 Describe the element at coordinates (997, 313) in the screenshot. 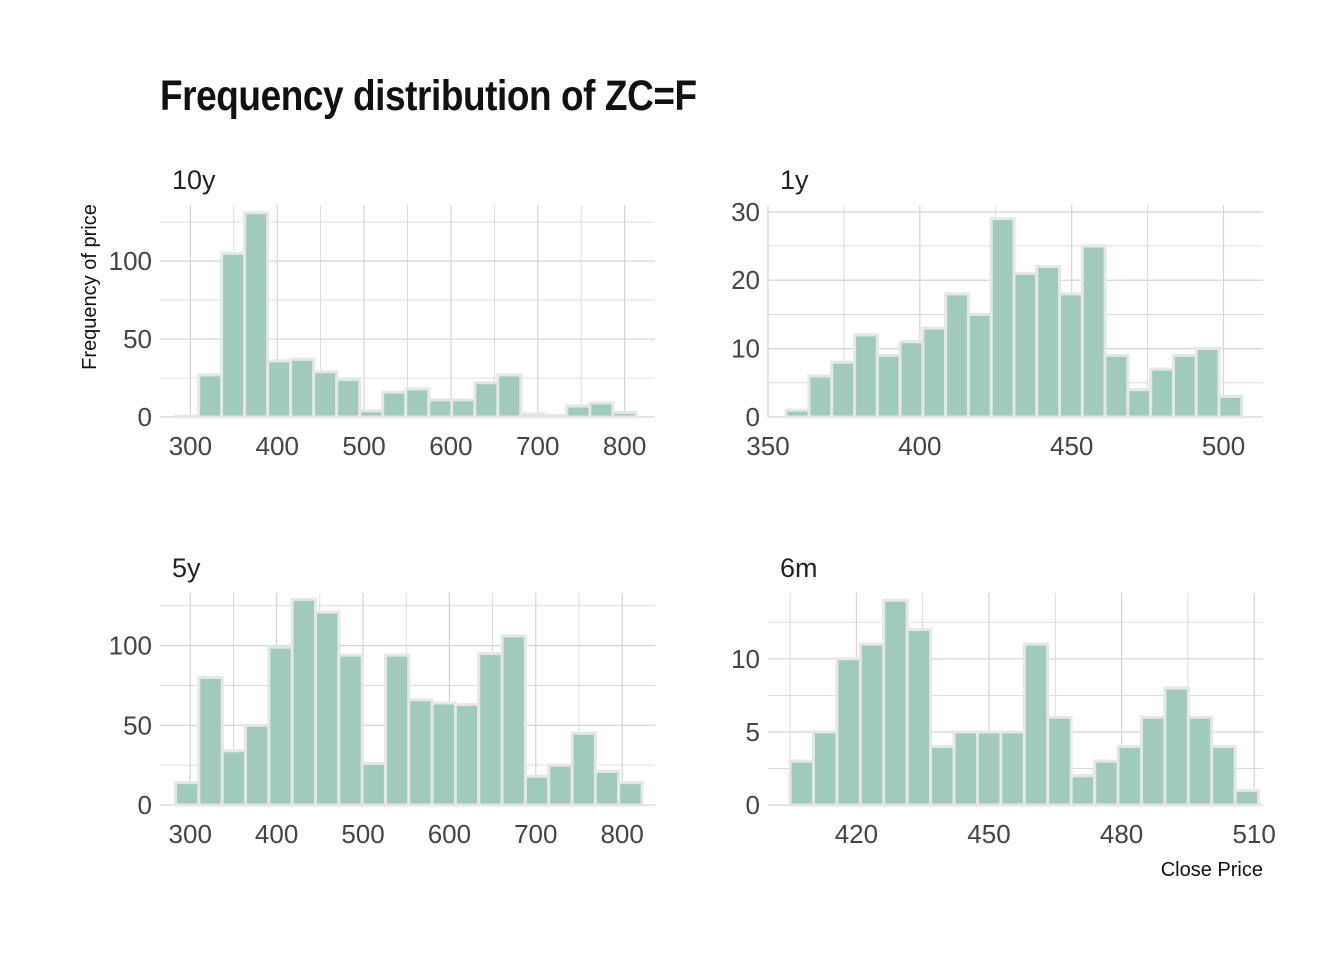

I see `panel-1y: 350 400 450 500 0 10 20 30 1y` at that location.